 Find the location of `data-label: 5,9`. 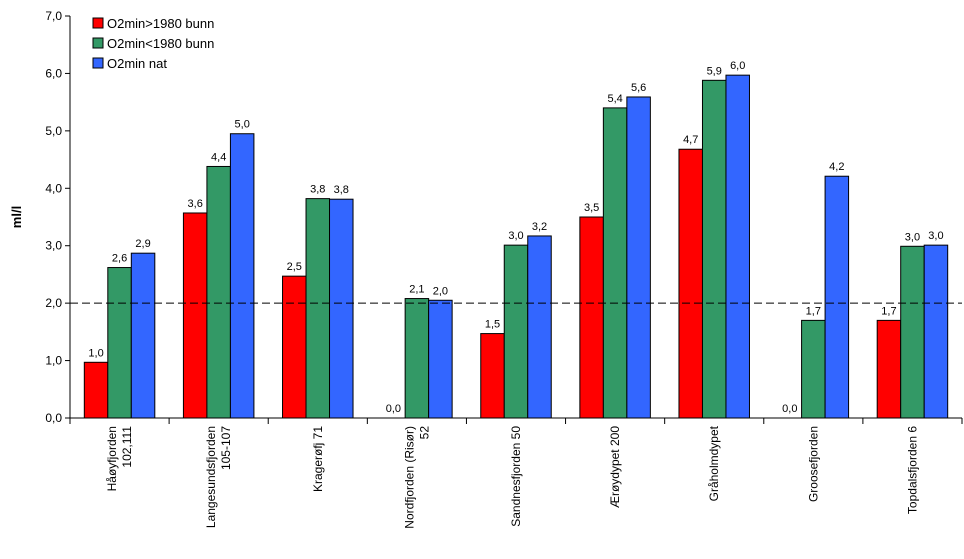

data-label: 5,9 is located at coordinates (714, 71).